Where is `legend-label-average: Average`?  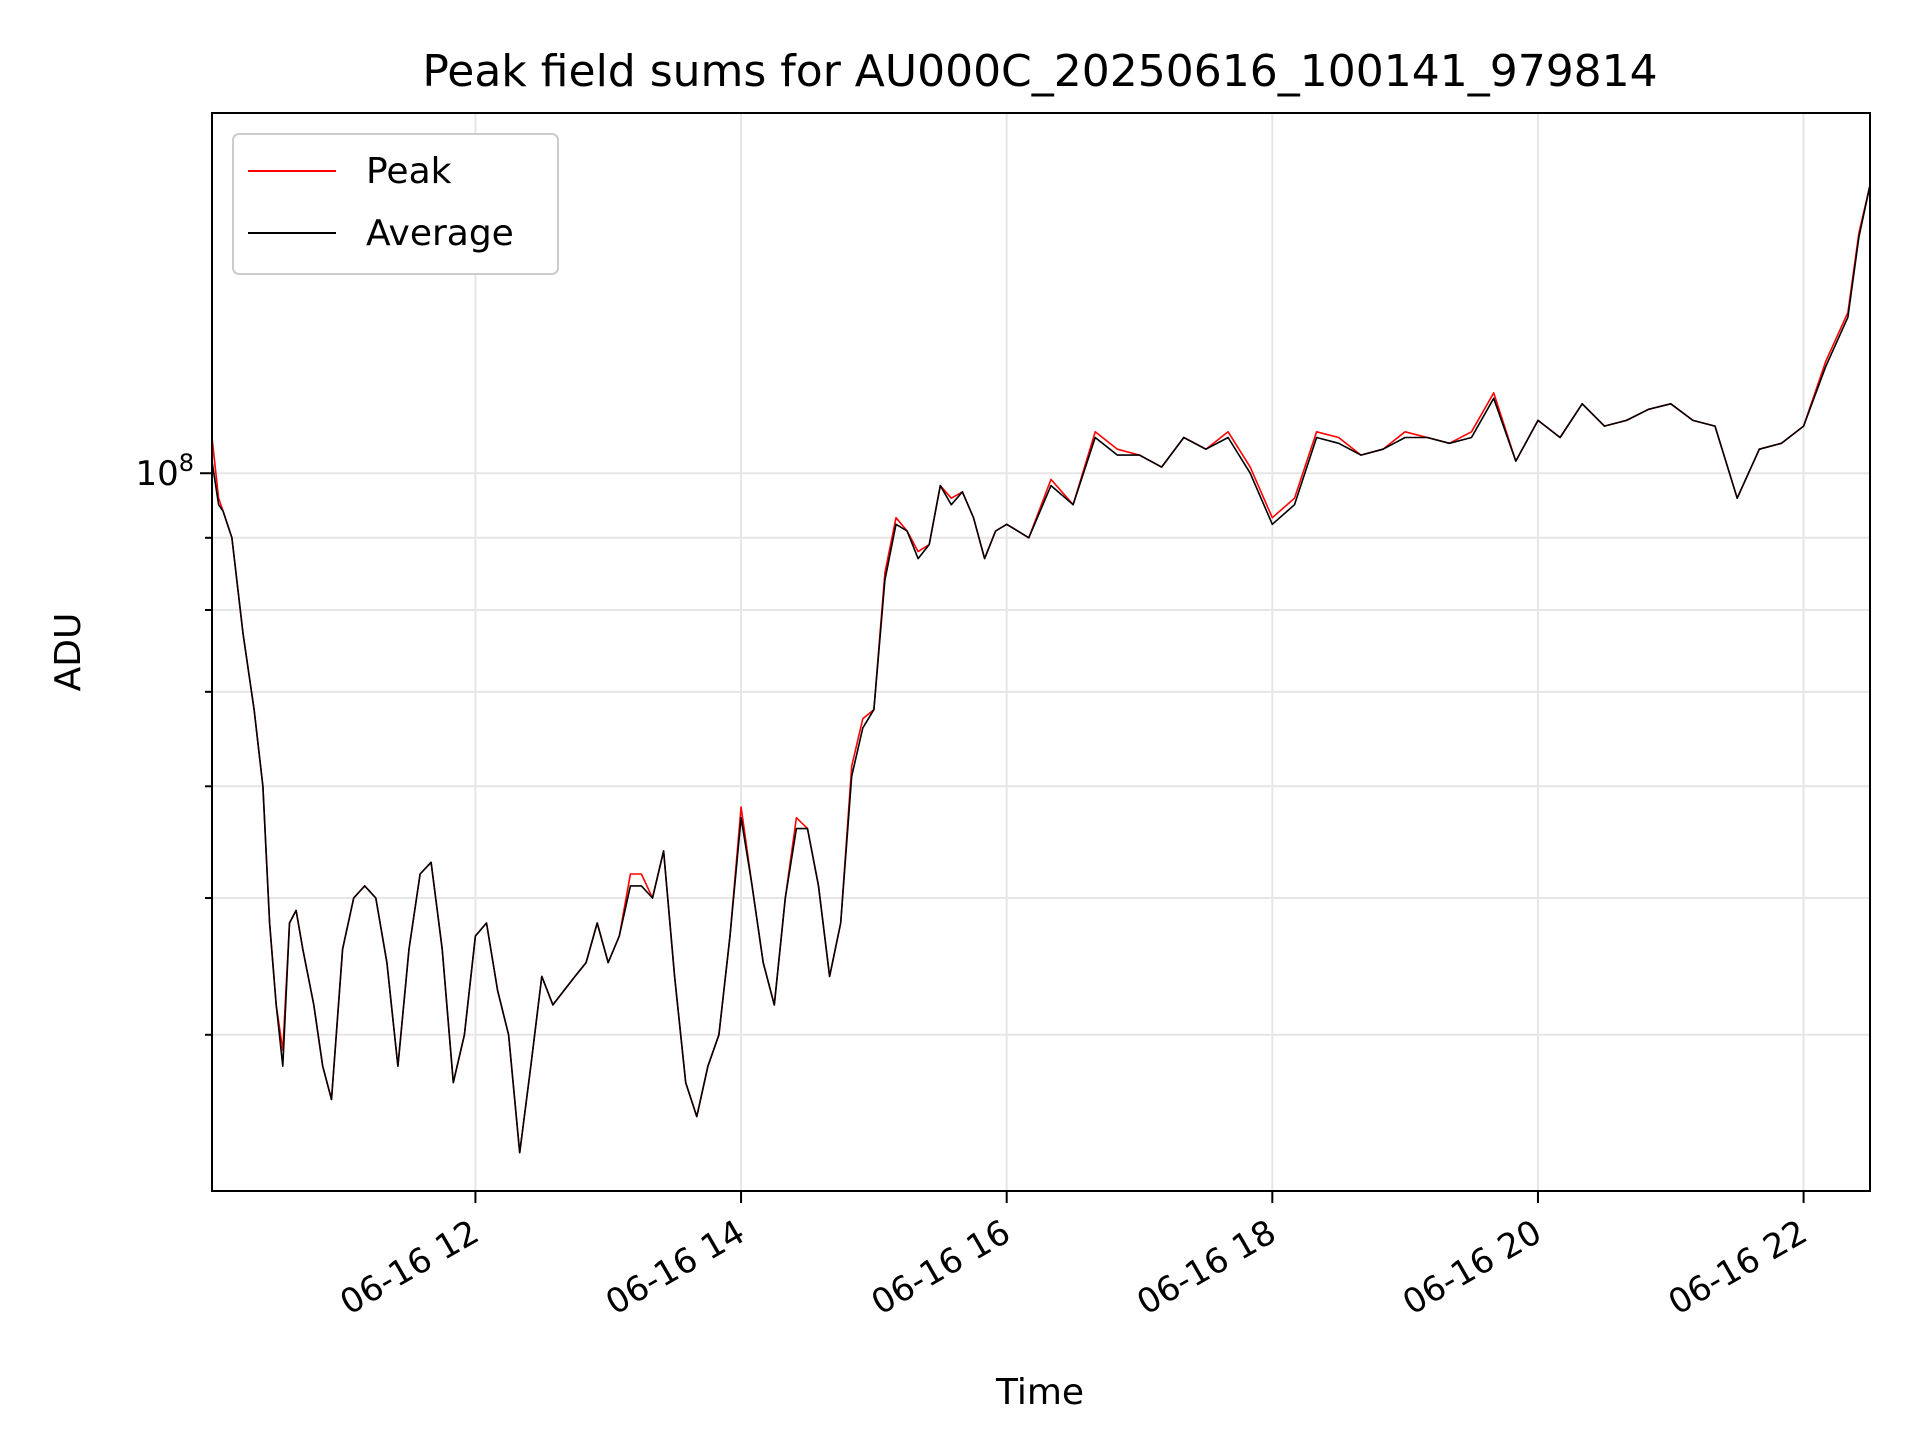
legend-label-average: Average is located at coordinates (440, 233).